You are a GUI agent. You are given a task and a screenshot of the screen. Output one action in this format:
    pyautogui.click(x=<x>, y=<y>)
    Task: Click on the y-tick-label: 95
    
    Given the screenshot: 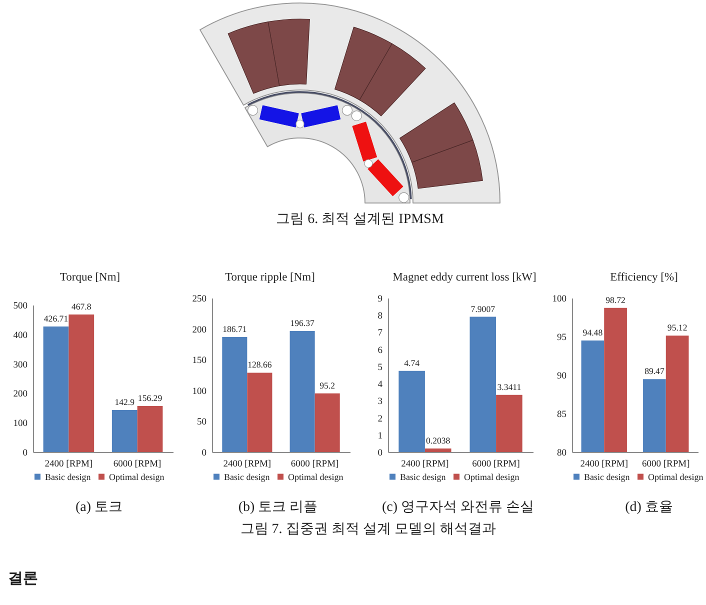 What is the action you would take?
    pyautogui.click(x=562, y=338)
    